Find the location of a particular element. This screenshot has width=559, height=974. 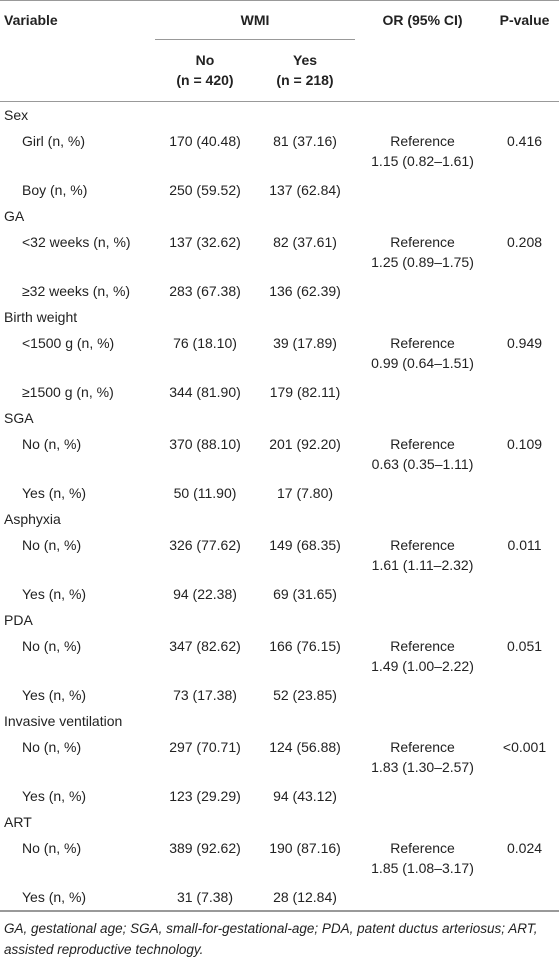

no-value: 370 (88.10) is located at coordinates (205, 444).